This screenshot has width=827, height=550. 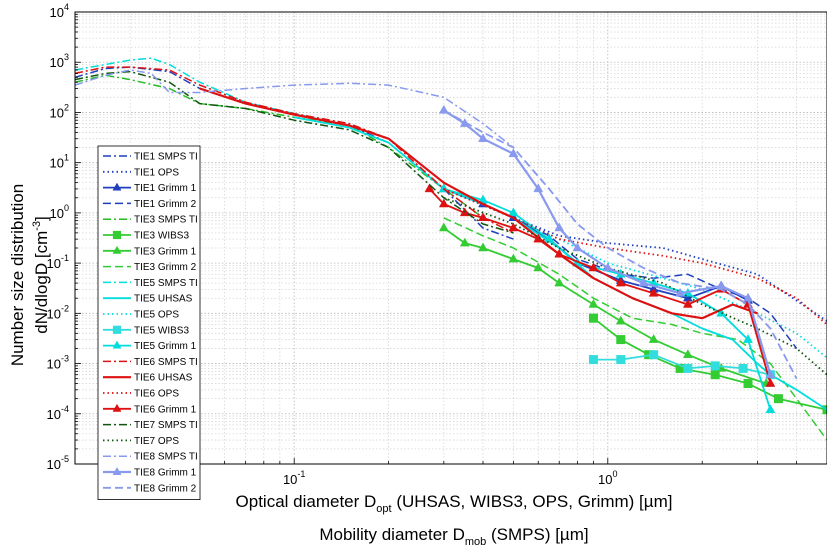 I want to click on legend-entry: TIE5 Grimm 1, so click(x=150, y=346).